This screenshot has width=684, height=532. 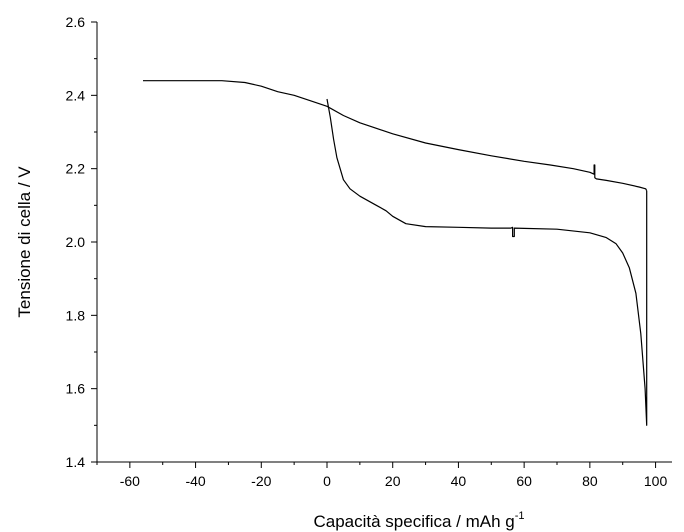 I want to click on x-tick-label: 0, so click(x=327, y=481).